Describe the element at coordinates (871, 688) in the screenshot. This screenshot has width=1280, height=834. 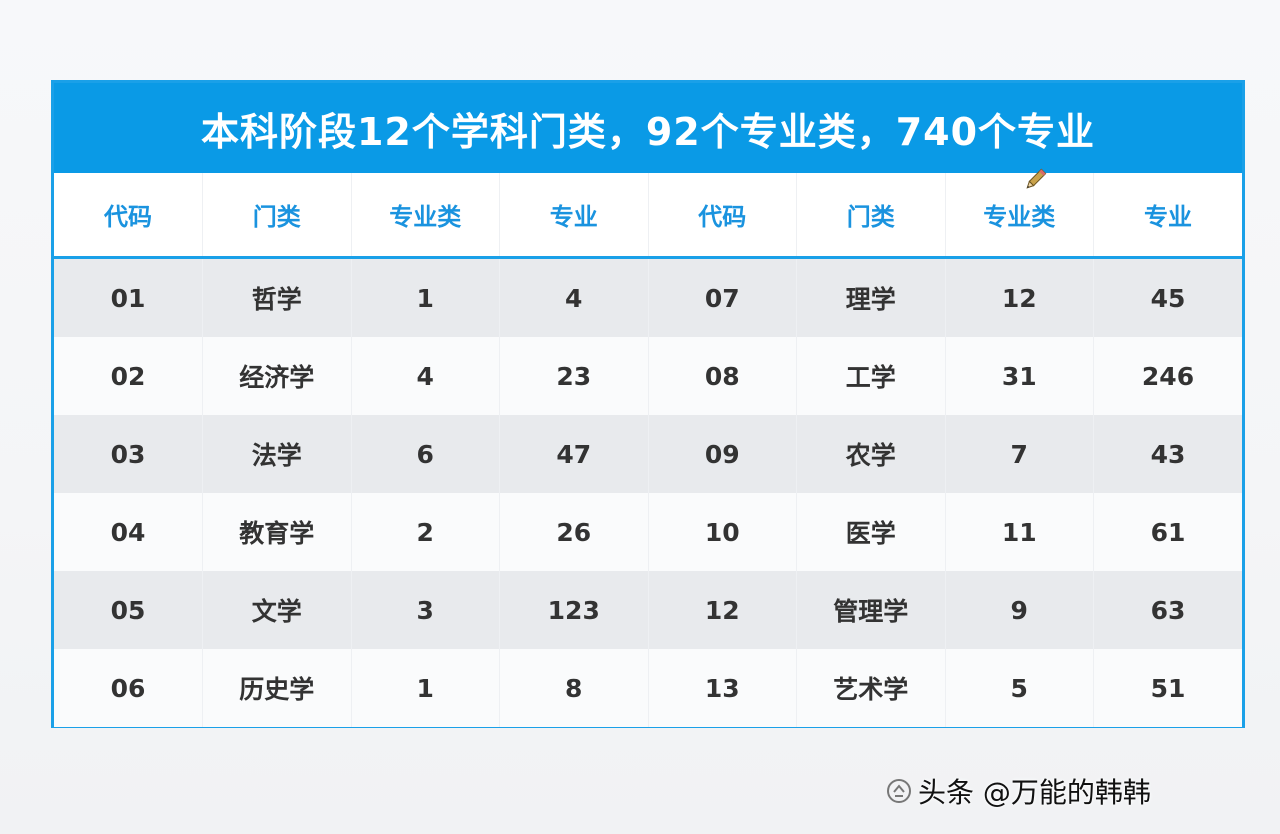
I see `table-cell: 艺术学` at that location.